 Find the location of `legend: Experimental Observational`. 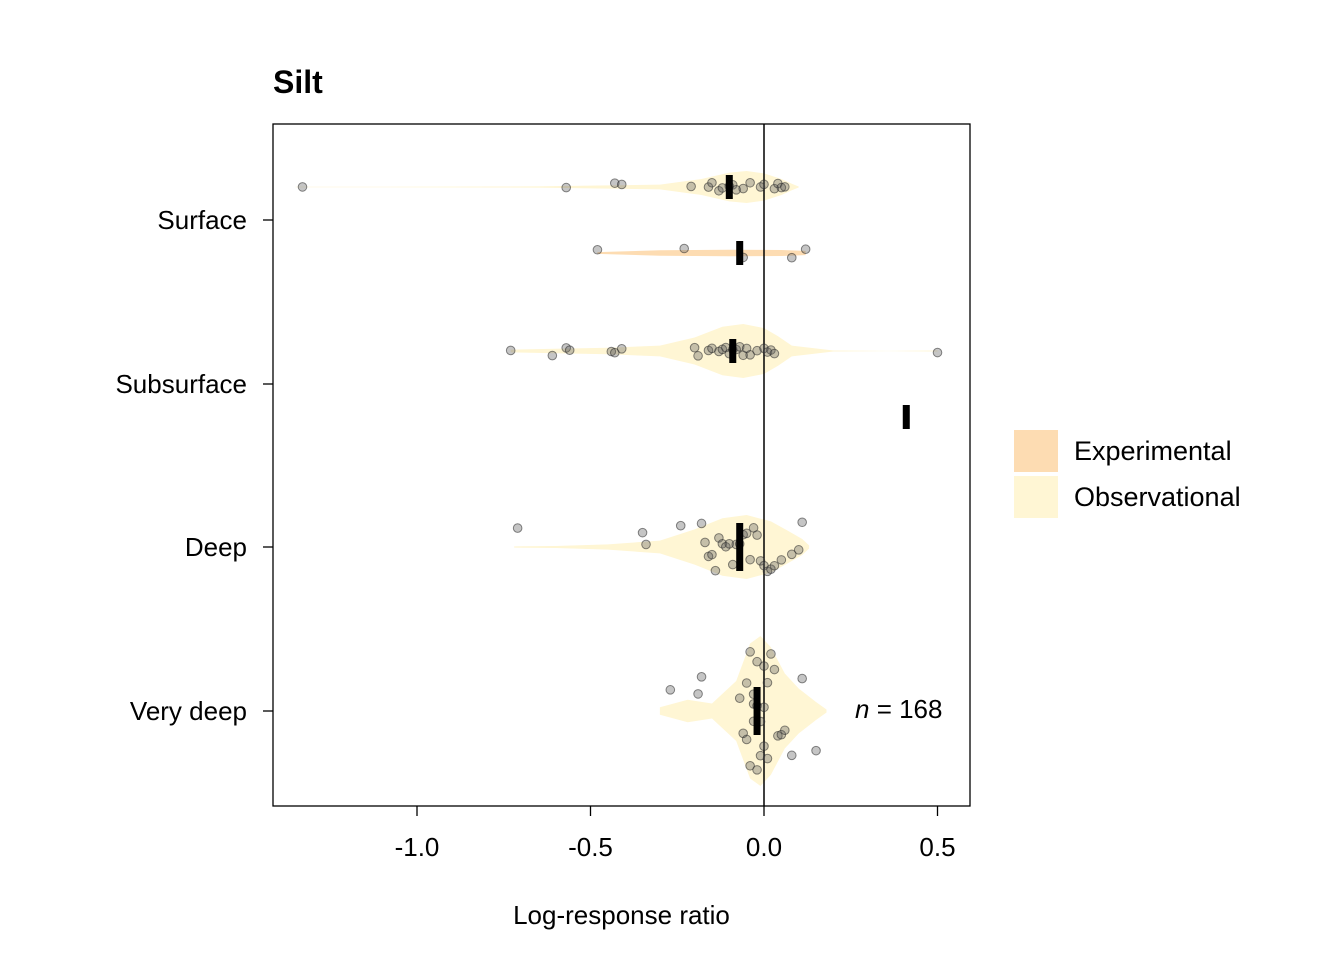

legend: Experimental Observational is located at coordinates (1127, 474).